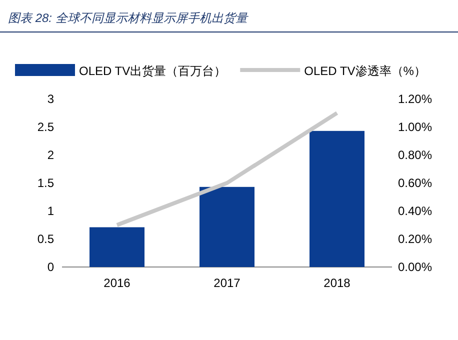 The width and height of the screenshot is (458, 340). What do you see at coordinates (50, 211) in the screenshot?
I see `y-tick-label: 1` at bounding box center [50, 211].